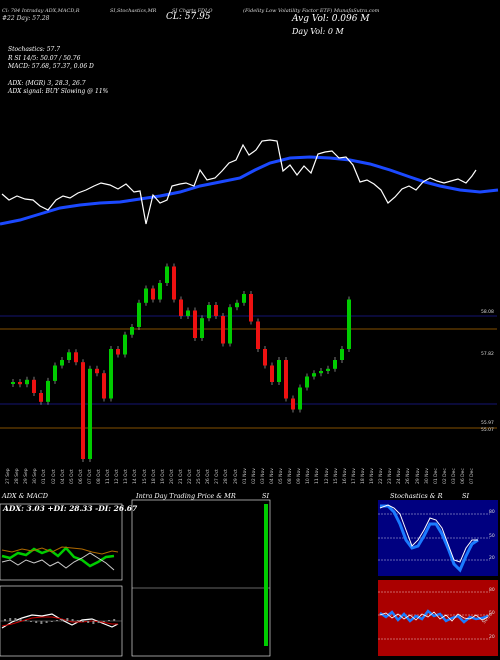 The height and width of the screenshot is (660, 500). What do you see at coordinates (309, 476) in the screenshot?
I see `x-axis-date-label: 10 Nov` at bounding box center [309, 476].